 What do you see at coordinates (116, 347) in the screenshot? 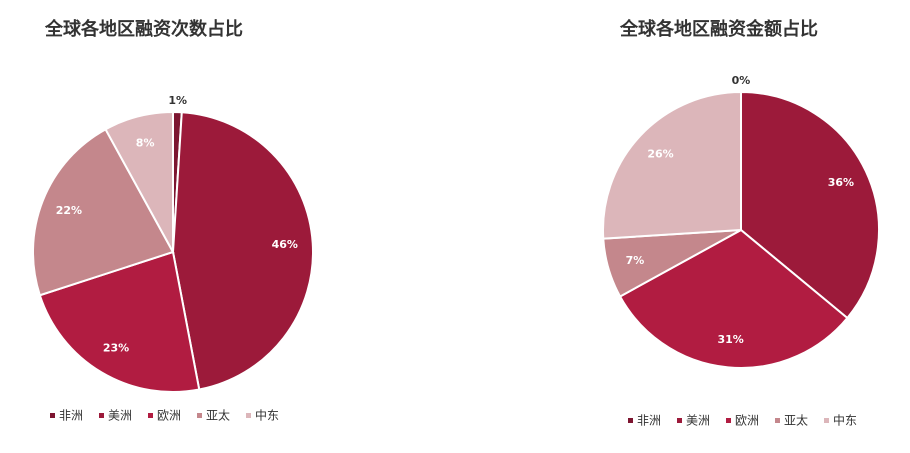
I see `data-label: 23%` at bounding box center [116, 347].